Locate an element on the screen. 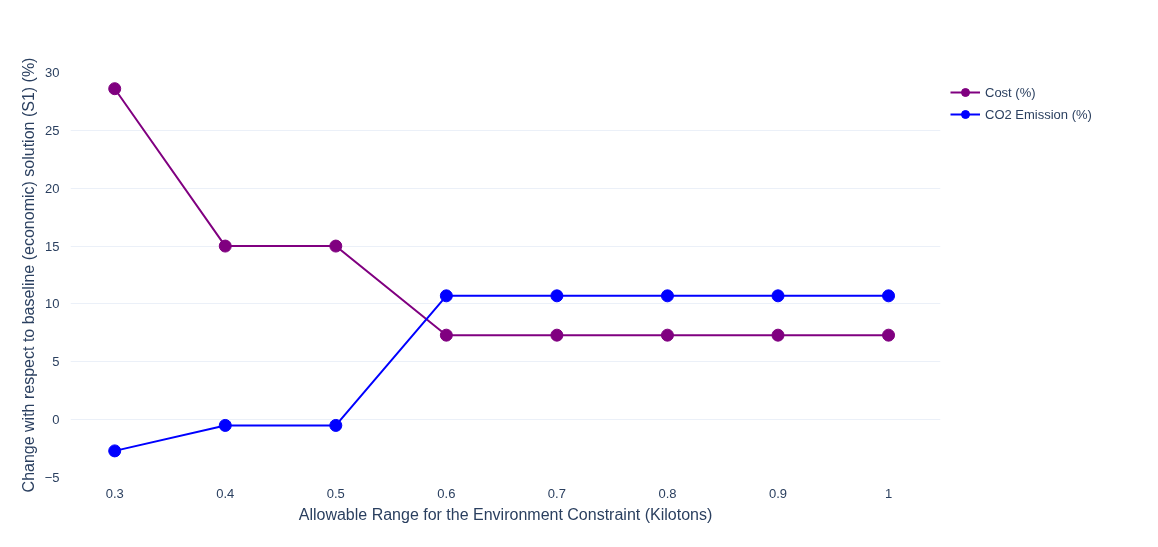 The image size is (1158, 547). y-tick-label: 15 is located at coordinates (52, 246).